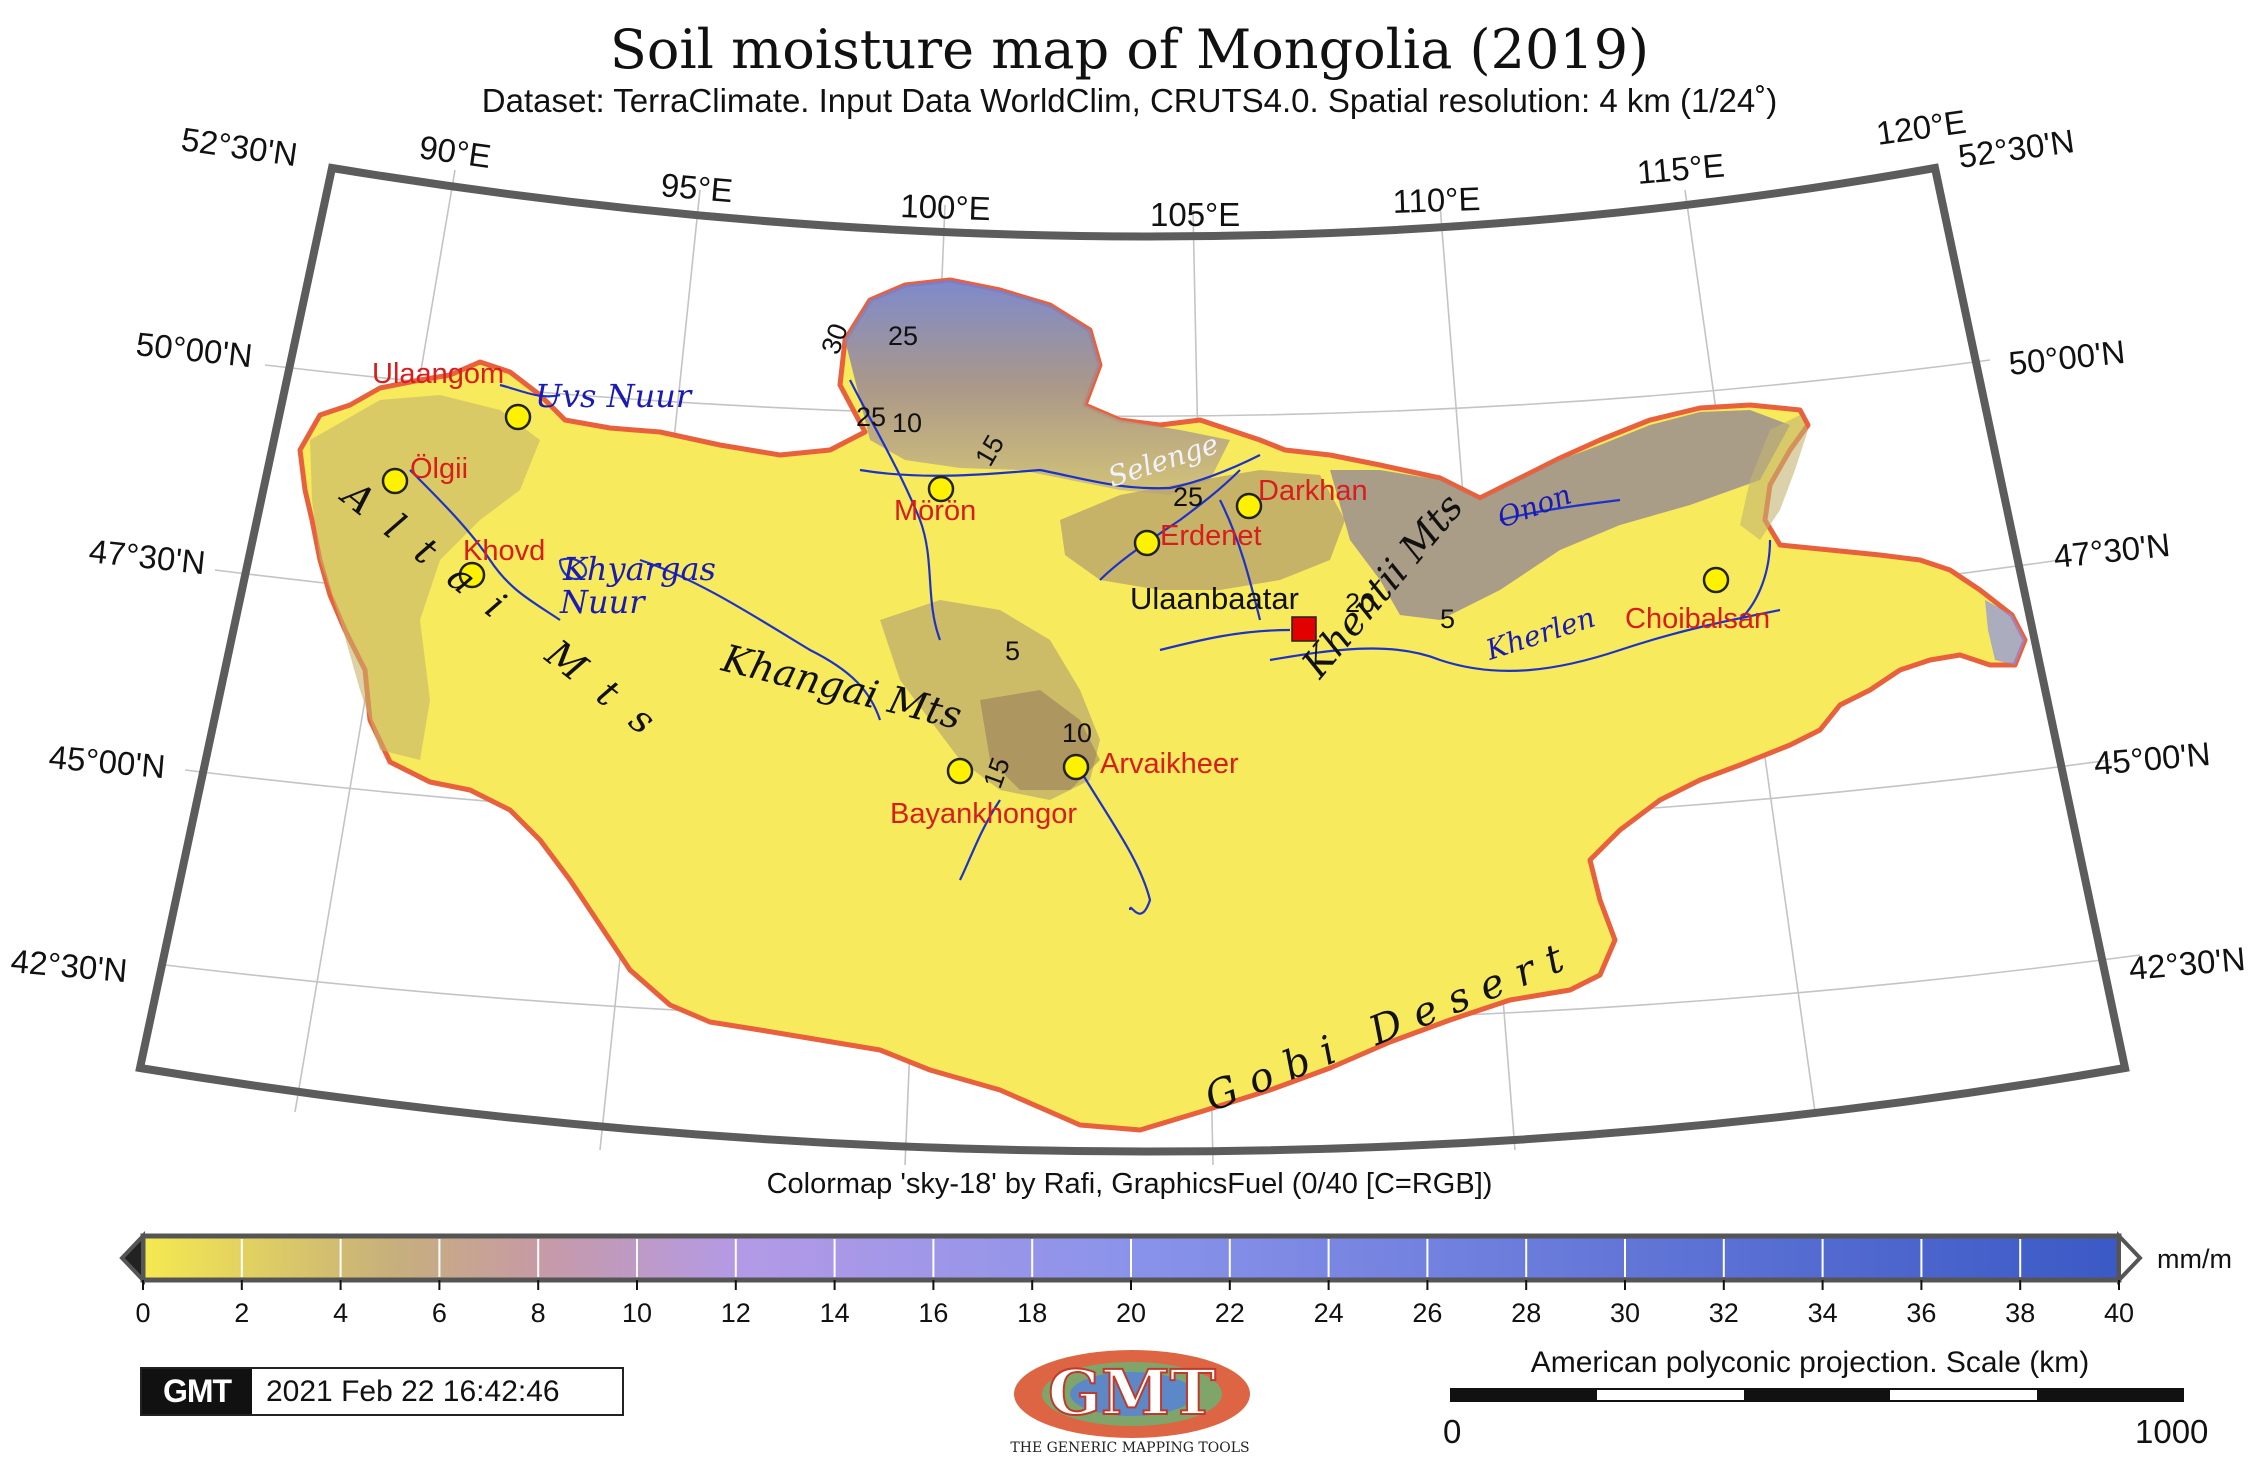 This screenshot has width=2259, height=1467. What do you see at coordinates (538, 1313) in the screenshot?
I see `colorbar-tick-label: 8` at bounding box center [538, 1313].